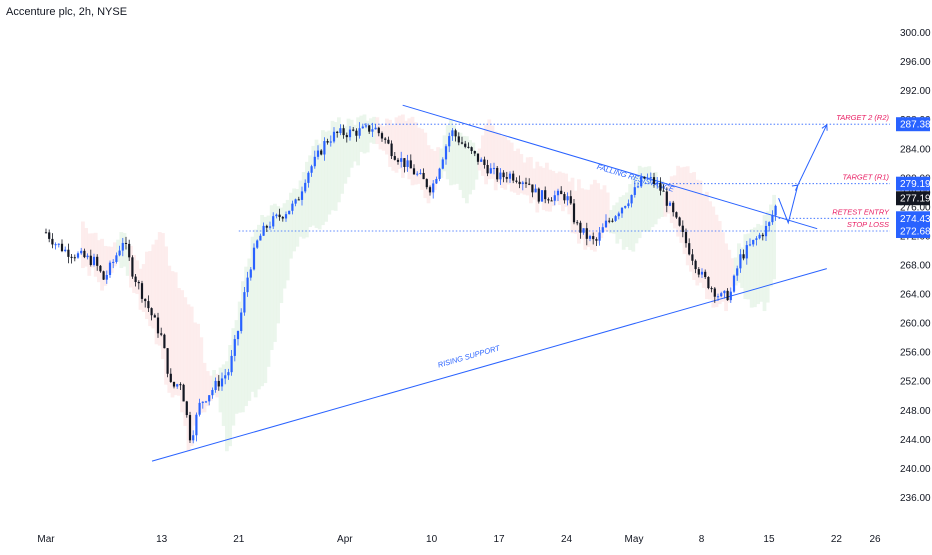 This screenshot has height=555, width=932. Describe the element at coordinates (610, 167) in the screenshot. I see `trendline` at that location.